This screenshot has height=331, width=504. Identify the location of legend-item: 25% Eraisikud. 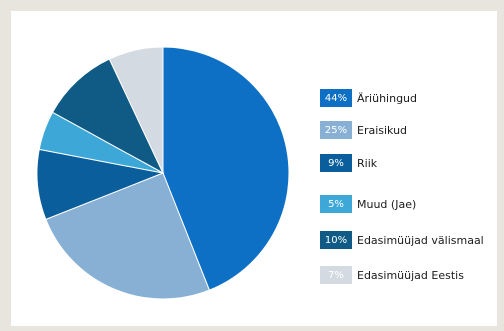
(363, 130).